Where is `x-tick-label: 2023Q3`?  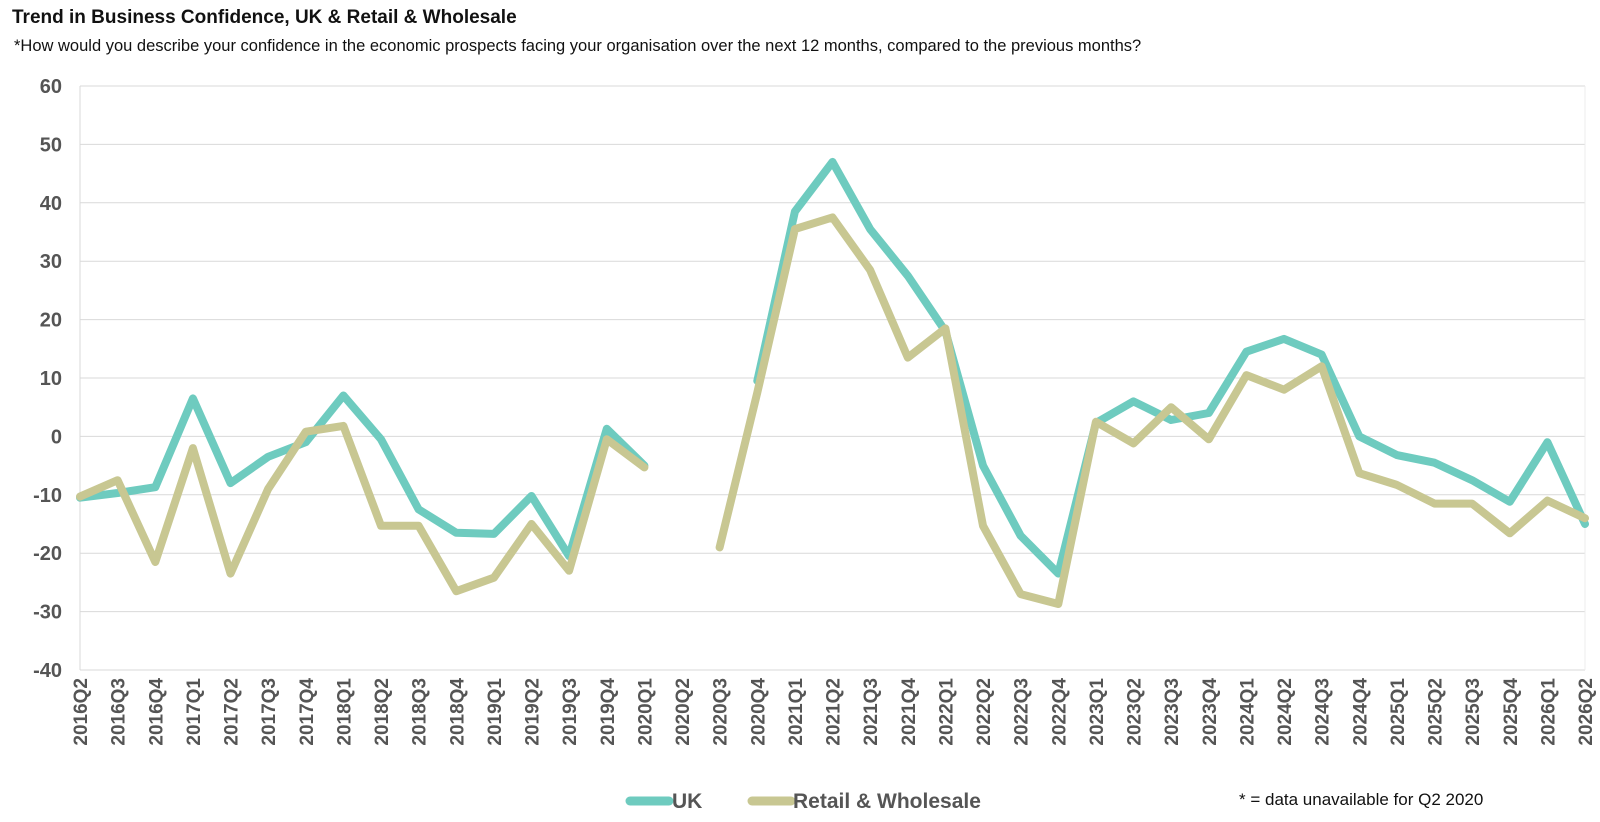 x-tick-label: 2023Q3 is located at coordinates (1172, 712).